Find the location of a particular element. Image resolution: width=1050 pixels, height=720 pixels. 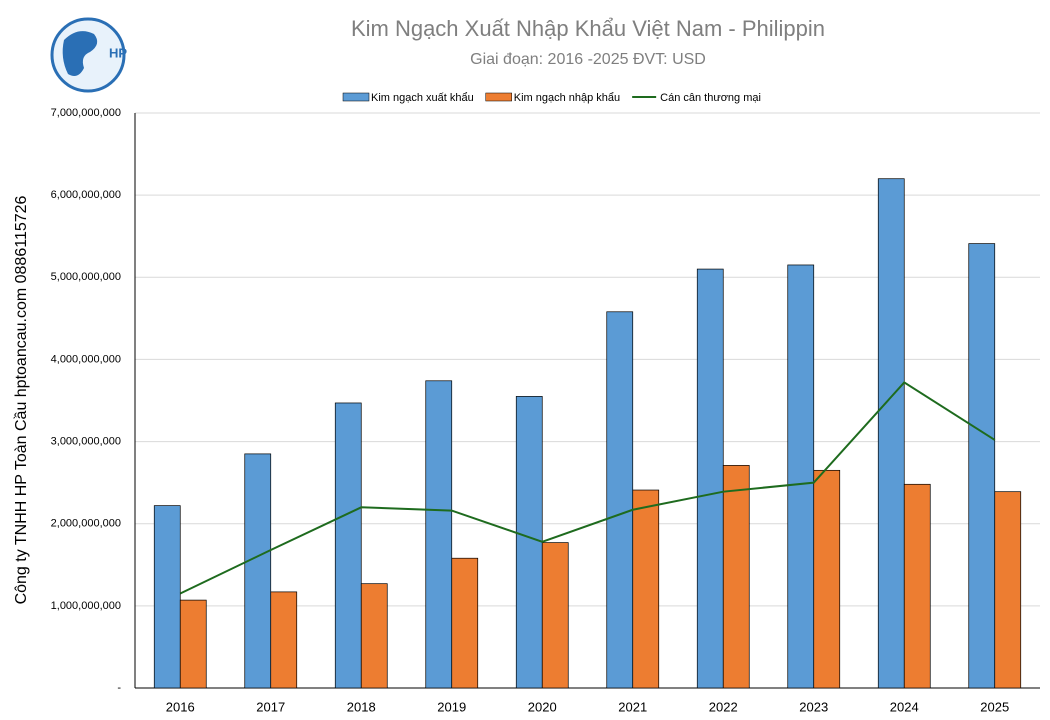

x-tick-label: 2025 is located at coordinates (994, 706).